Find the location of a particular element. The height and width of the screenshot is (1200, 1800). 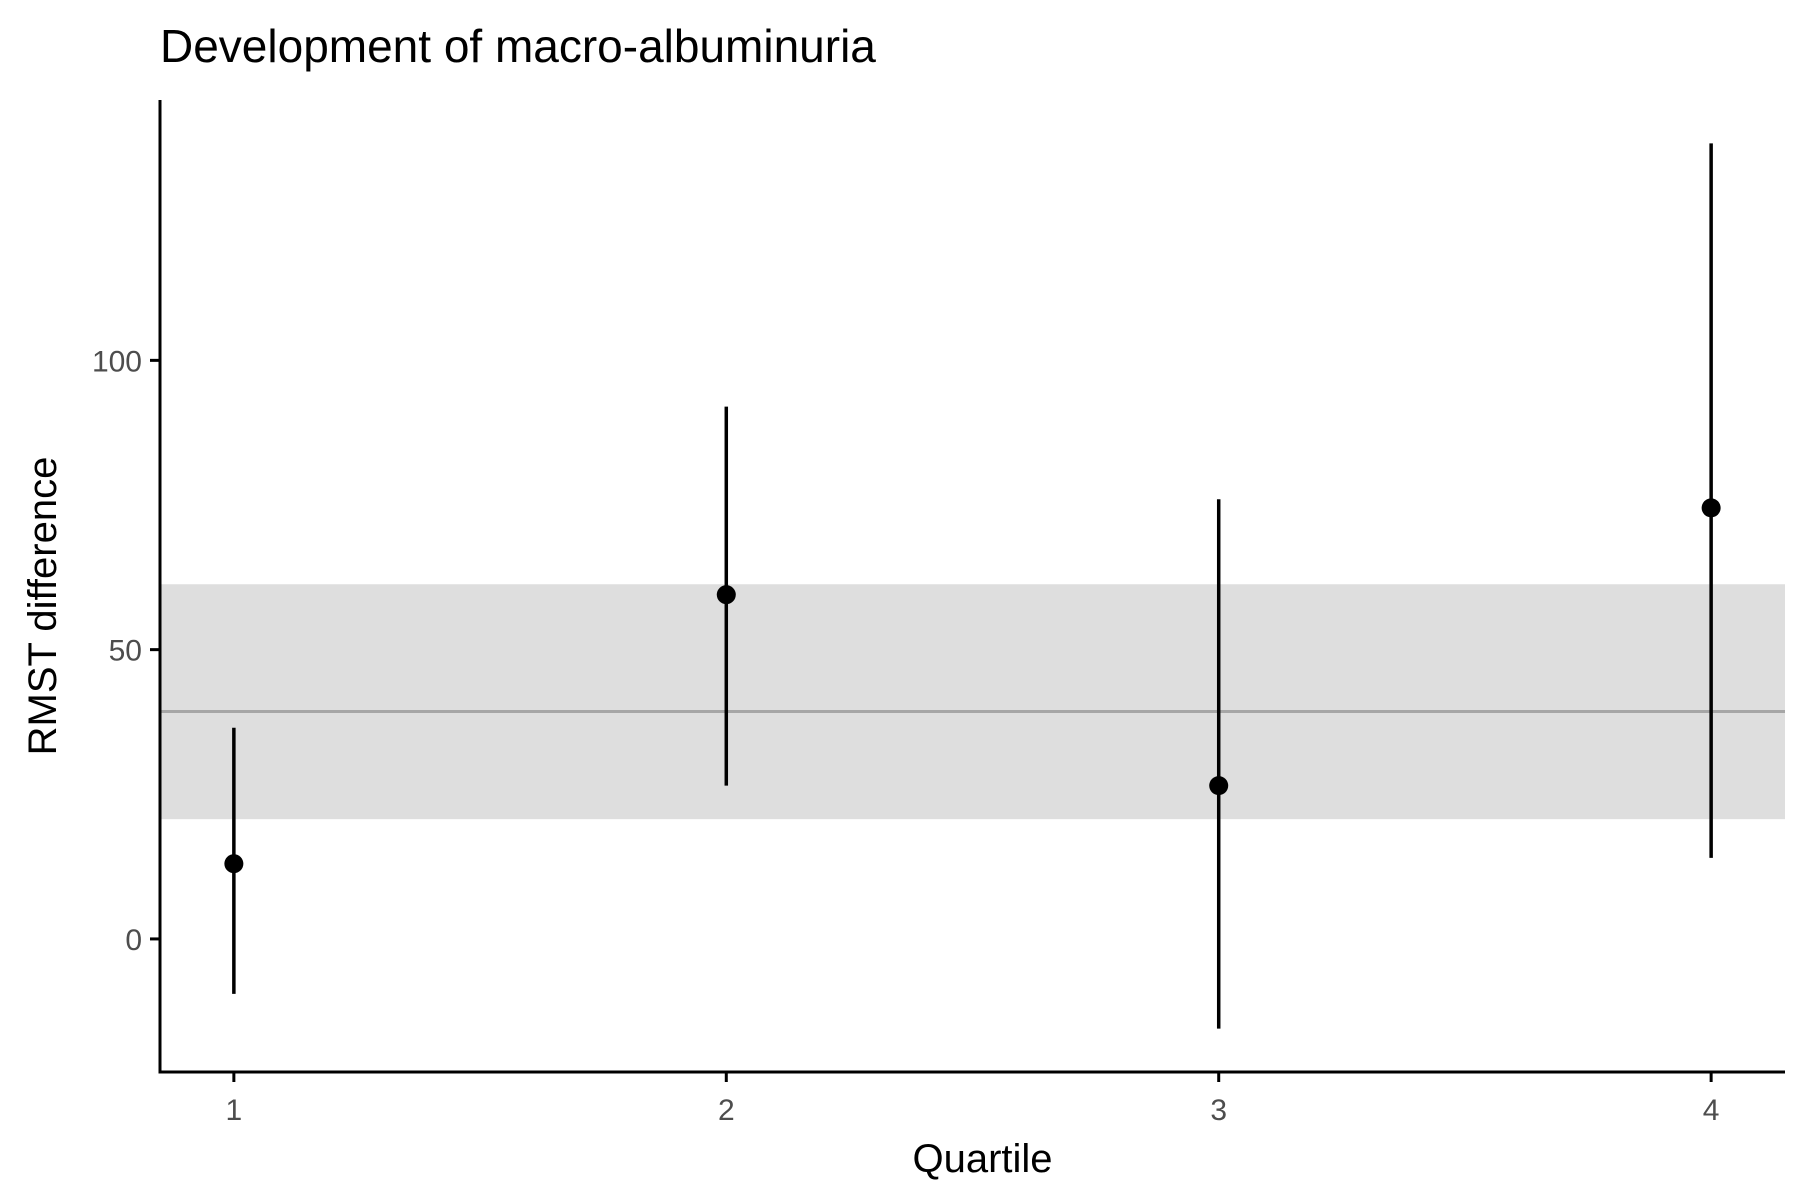

x-tick-label: 2 is located at coordinates (726, 1110).